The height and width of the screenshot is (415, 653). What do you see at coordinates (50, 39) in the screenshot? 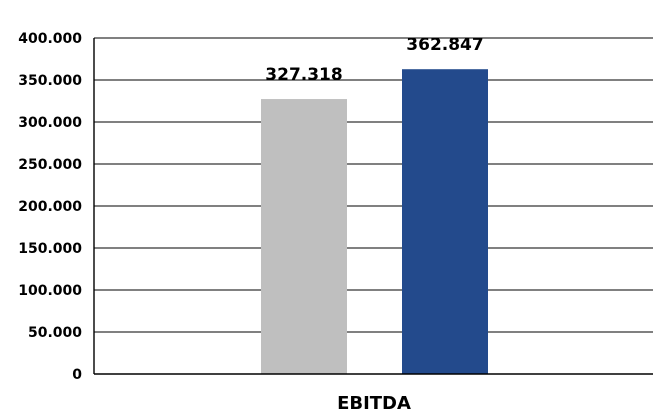
I see `y-tick-label: 400.000` at bounding box center [50, 39].